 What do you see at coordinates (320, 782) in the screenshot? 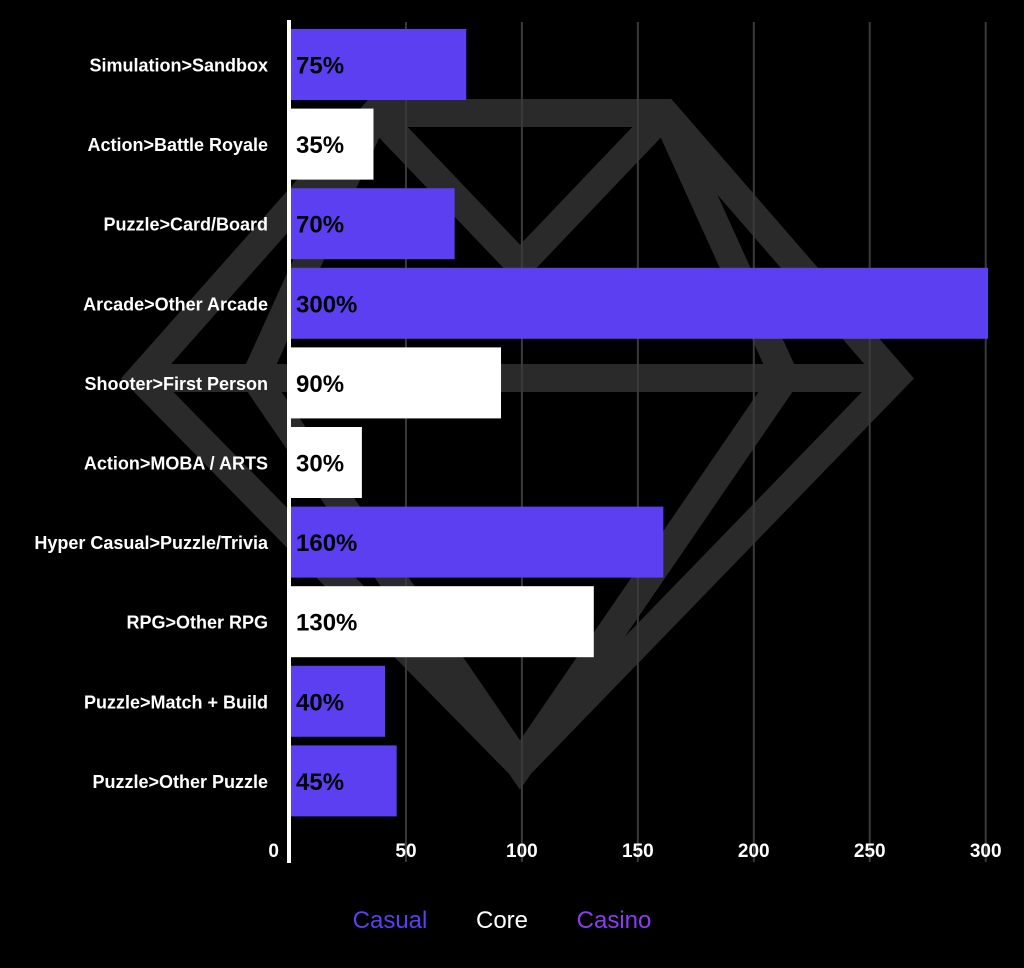
I see `data-label: 45%` at bounding box center [320, 782].